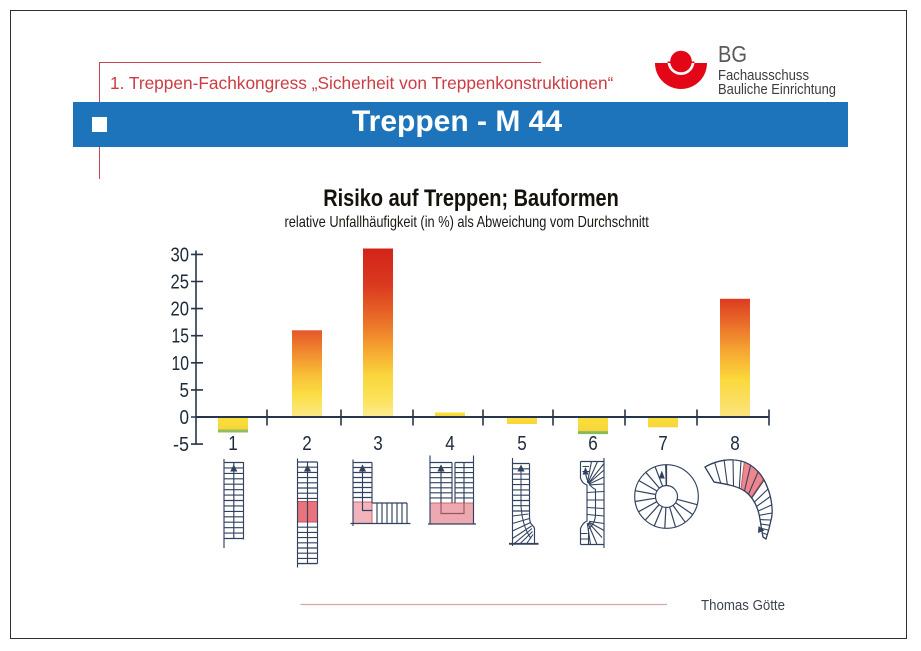 The width and height of the screenshot is (921, 651). I want to click on svg-text: 0, so click(185, 418).